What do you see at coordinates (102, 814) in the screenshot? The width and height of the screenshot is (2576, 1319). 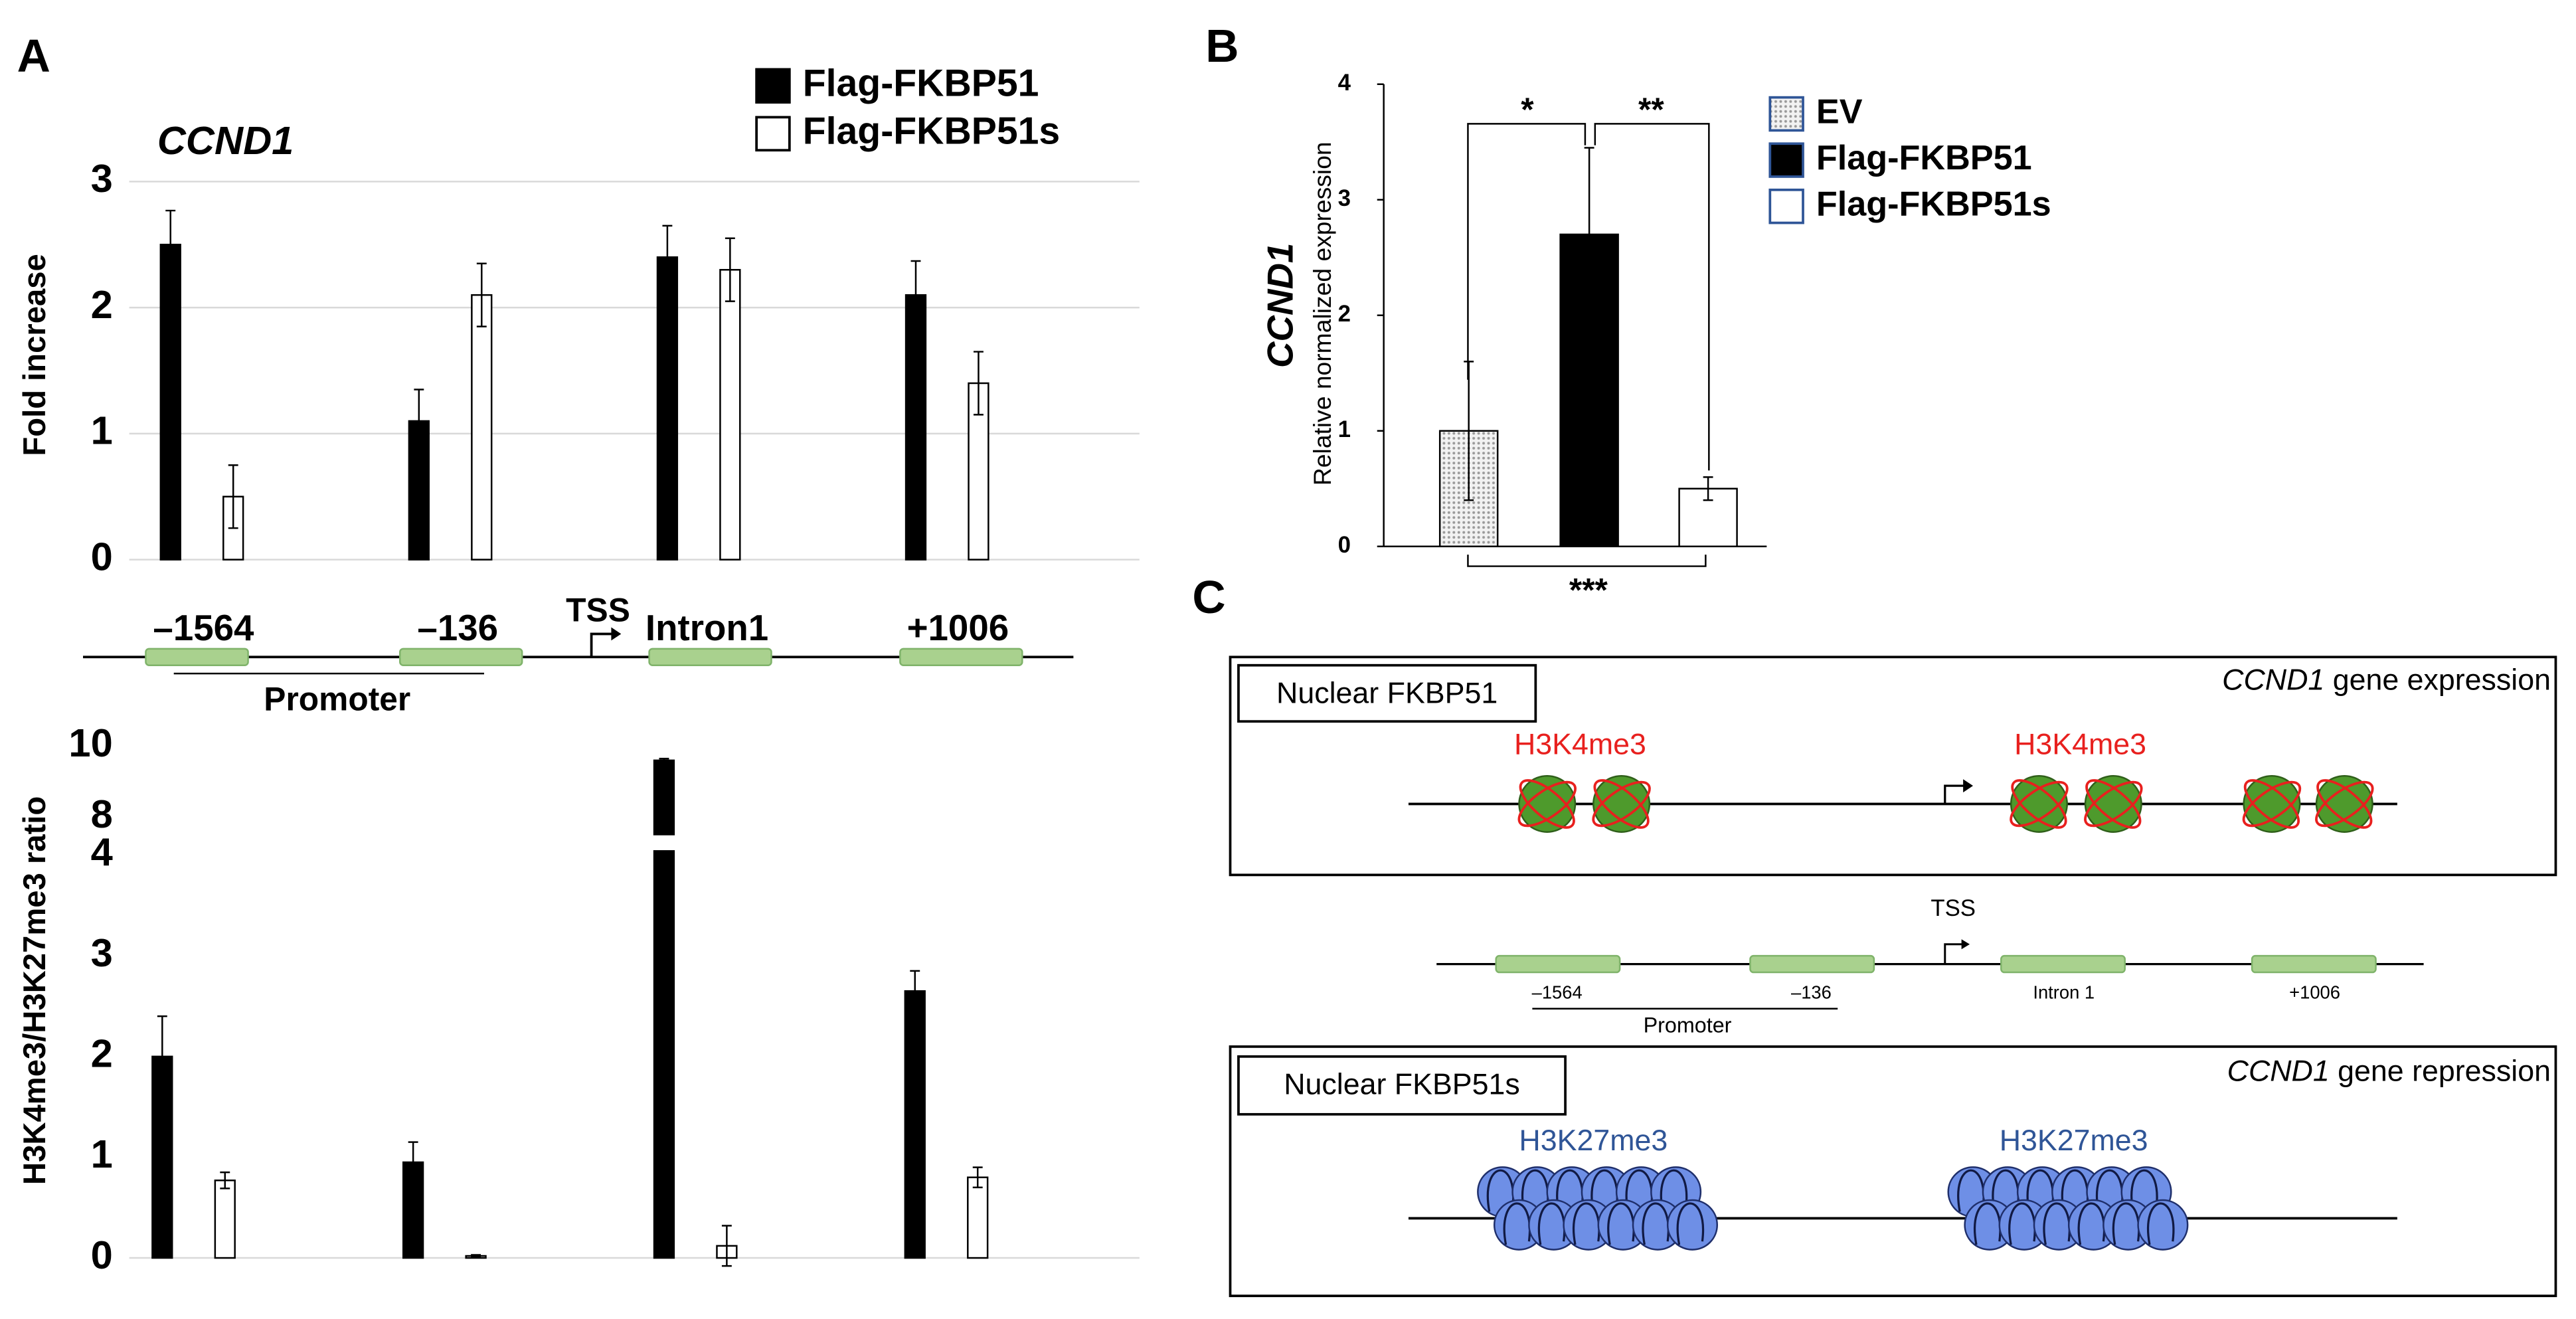 I see `y-tick-label: 8` at bounding box center [102, 814].